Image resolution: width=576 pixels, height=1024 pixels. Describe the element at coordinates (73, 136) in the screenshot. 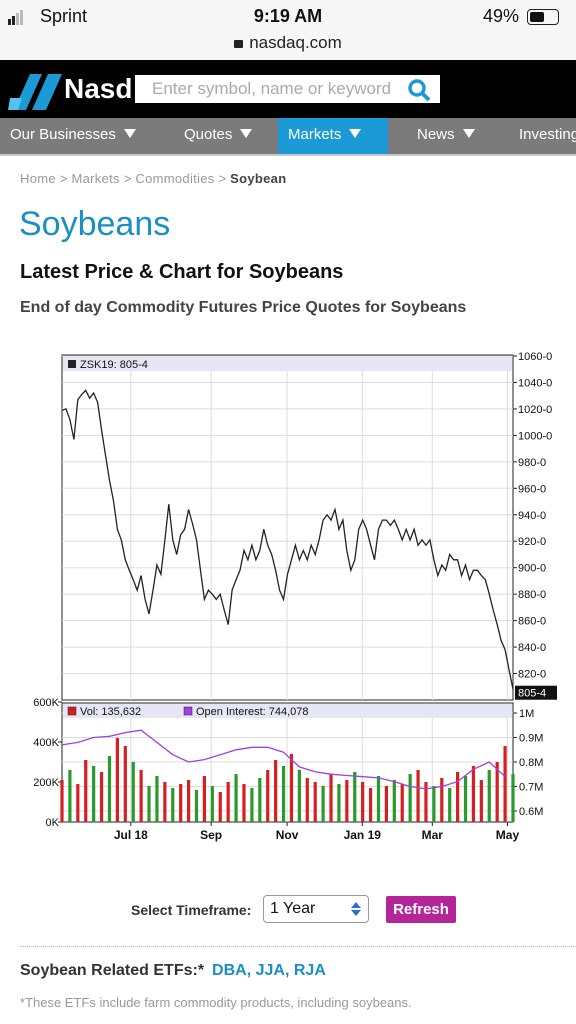

I see `nav-item: Our Businesses` at that location.